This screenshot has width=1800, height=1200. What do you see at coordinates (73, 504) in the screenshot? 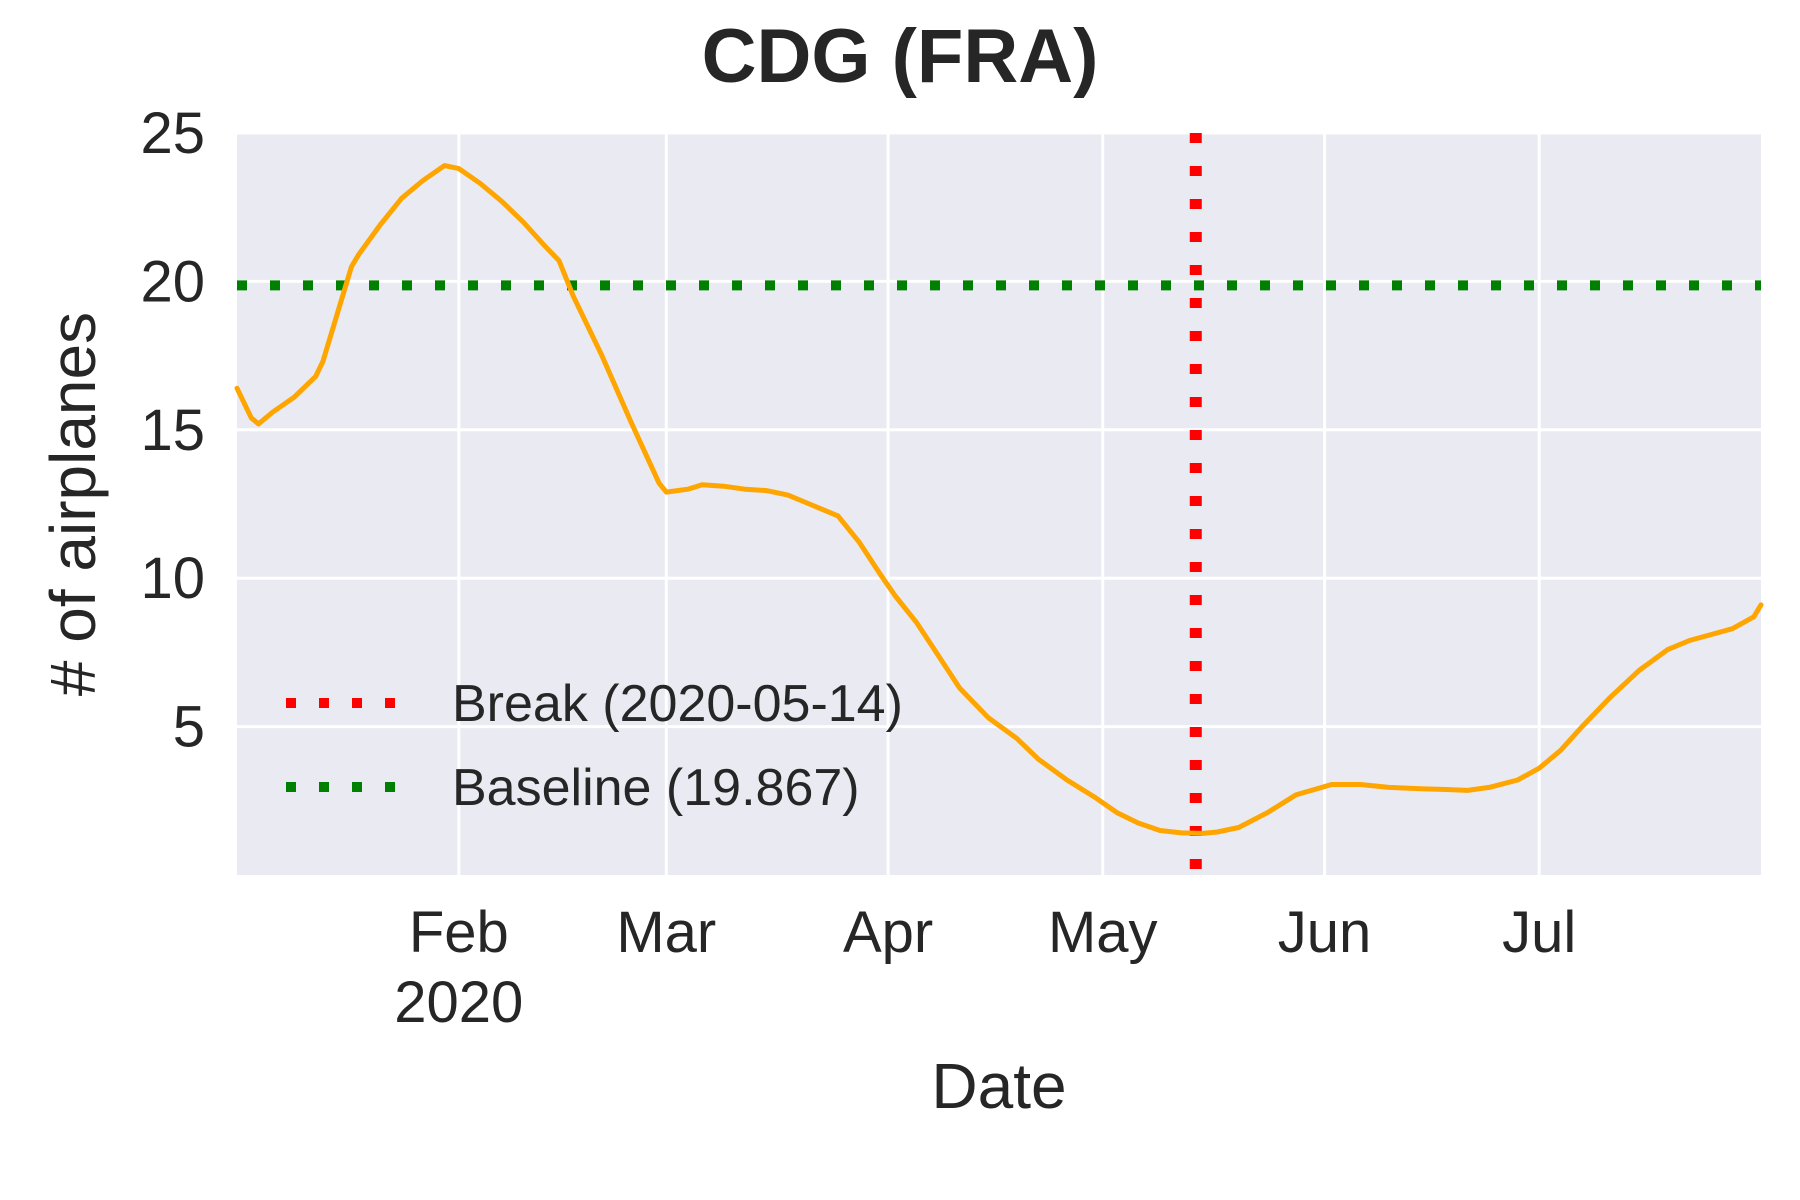
I see `y-axis-label: # of airplanes` at bounding box center [73, 504].